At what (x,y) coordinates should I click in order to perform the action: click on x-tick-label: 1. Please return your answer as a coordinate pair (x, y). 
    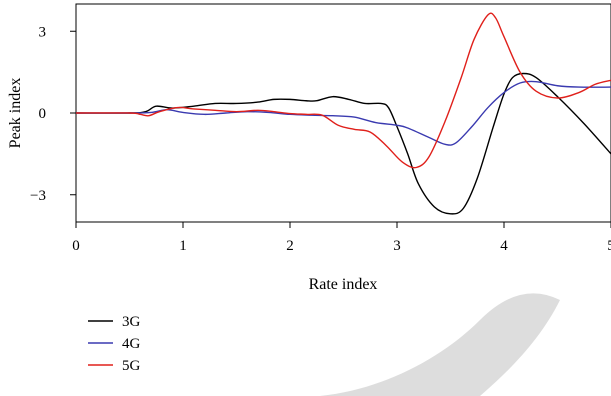
    Looking at the image, I should click on (183, 246).